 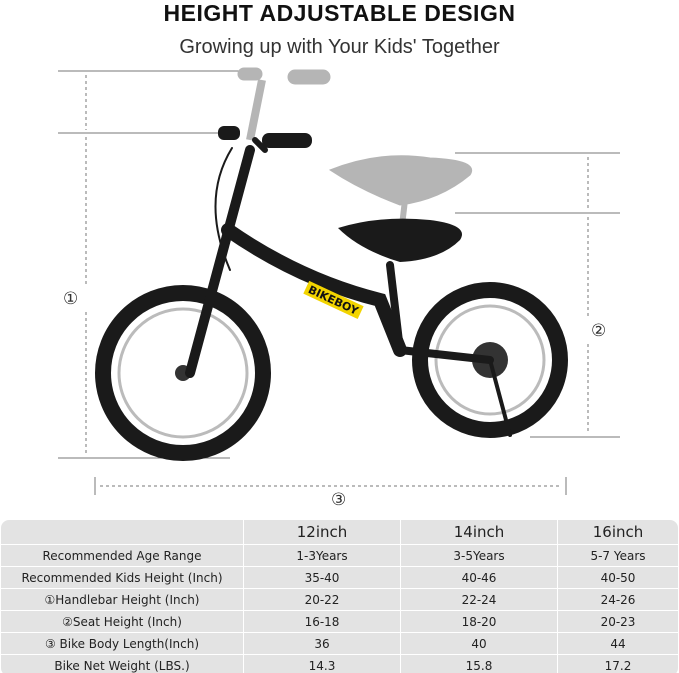 I want to click on cell: 16-18, so click(x=322, y=622).